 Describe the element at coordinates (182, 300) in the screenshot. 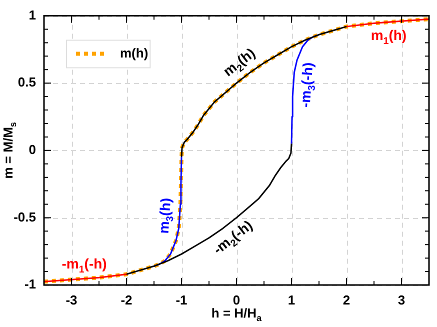

I see `x-tick-label: -1` at that location.